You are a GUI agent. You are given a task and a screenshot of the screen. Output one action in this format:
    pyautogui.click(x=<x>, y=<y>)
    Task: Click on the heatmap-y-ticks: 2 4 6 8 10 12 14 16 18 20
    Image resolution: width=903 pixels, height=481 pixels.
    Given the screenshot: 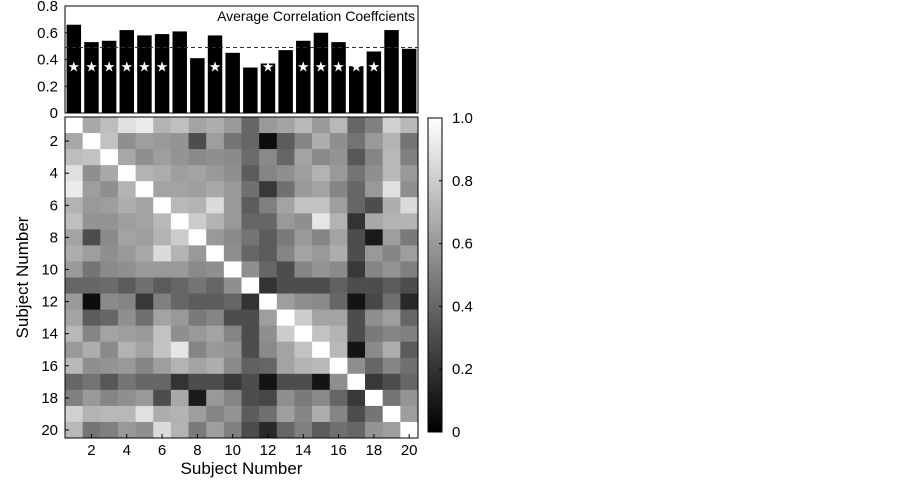 What is the action you would take?
    pyautogui.click(x=55, y=286)
    